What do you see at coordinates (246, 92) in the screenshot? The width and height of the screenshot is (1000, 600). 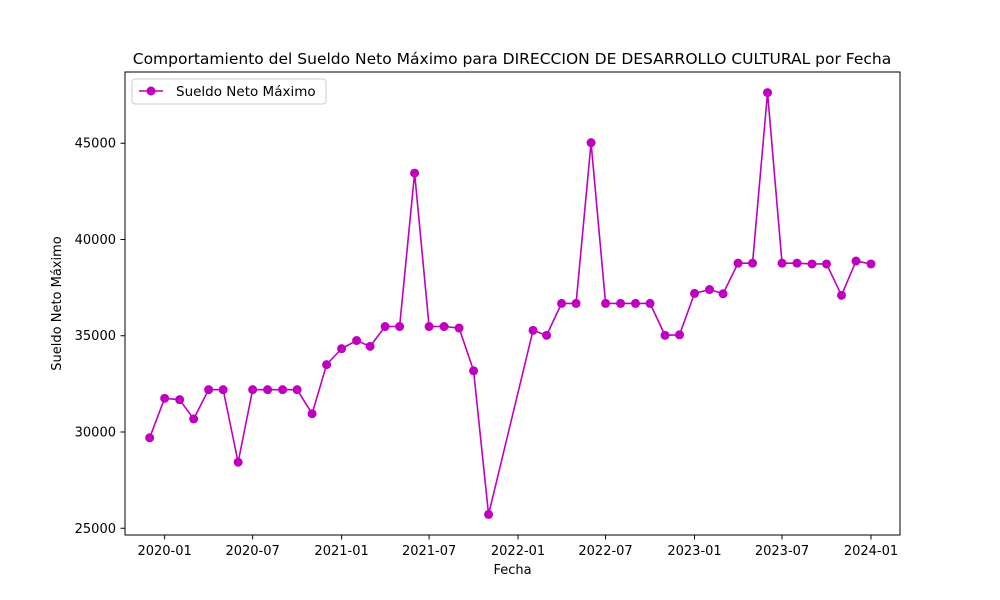 I see `legend-label: Sueldo Neto Máximo` at bounding box center [246, 92].